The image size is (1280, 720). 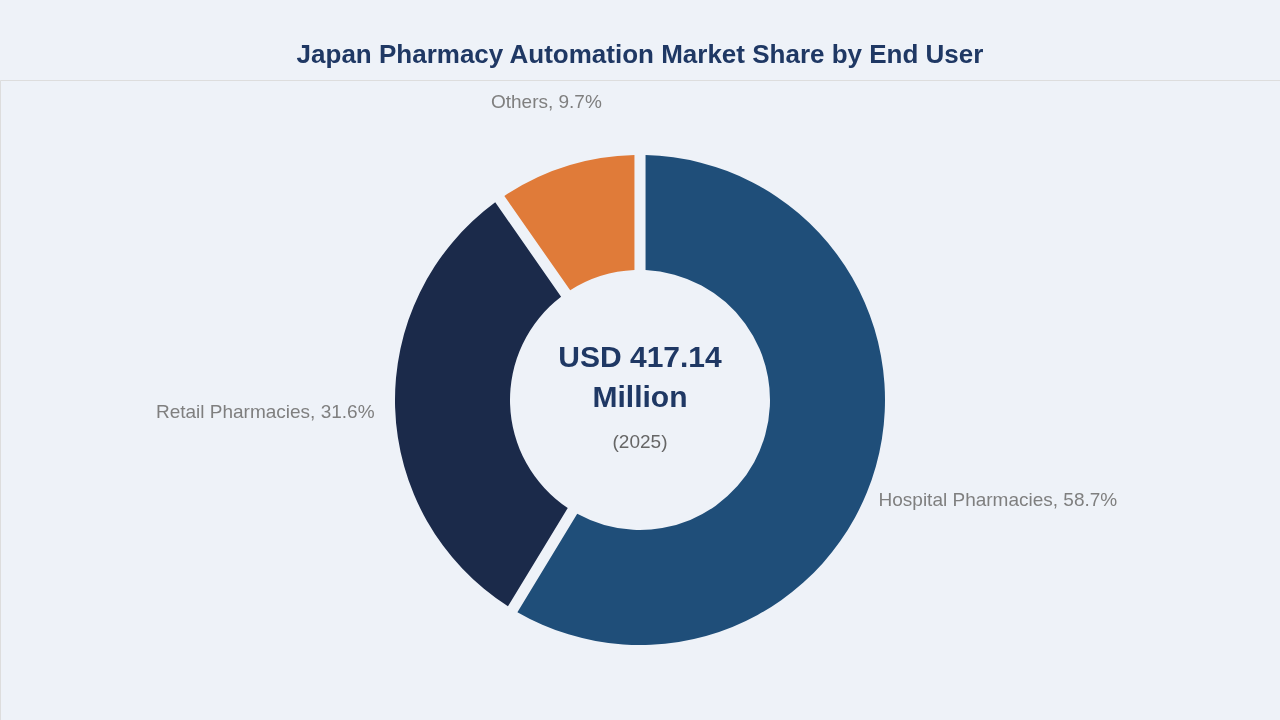 I want to click on text: Million, so click(x=640, y=396).